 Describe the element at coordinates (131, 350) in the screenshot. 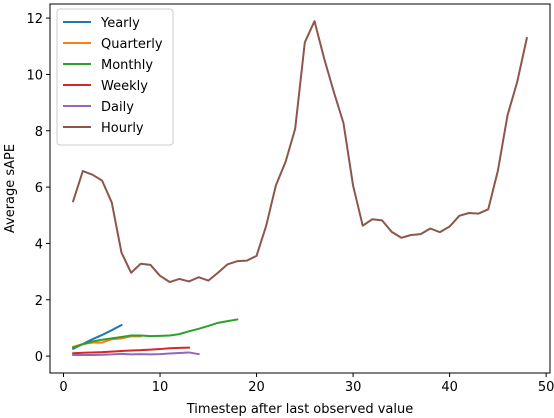

I see `series-line-weekly` at that location.